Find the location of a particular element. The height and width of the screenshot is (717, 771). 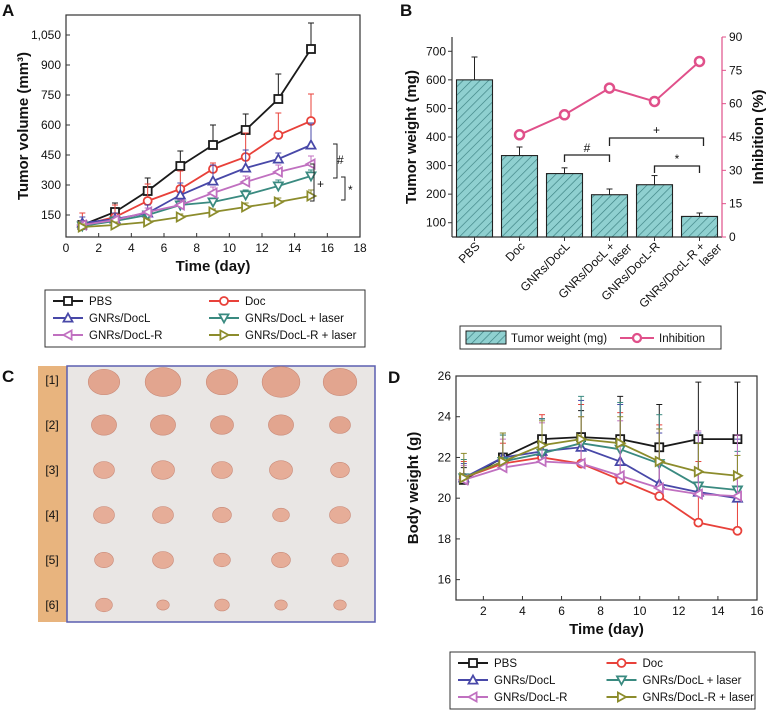

row-label: [4] is located at coordinates (51, 515).